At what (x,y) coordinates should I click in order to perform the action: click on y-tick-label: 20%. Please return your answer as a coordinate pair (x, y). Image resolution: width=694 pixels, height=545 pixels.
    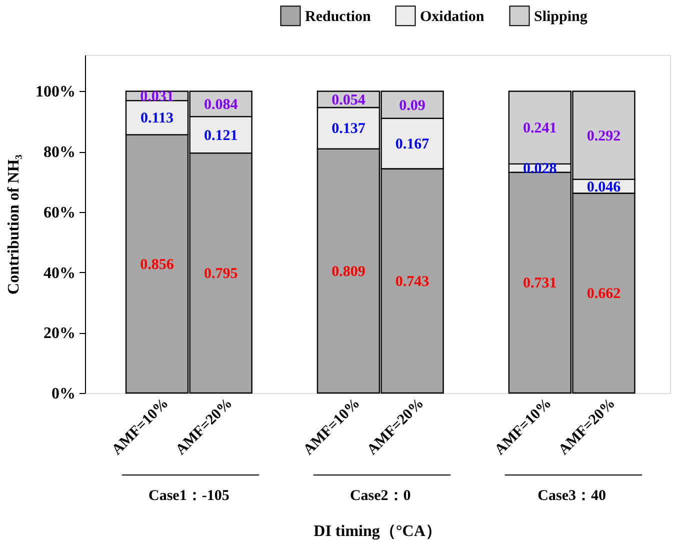
    Looking at the image, I should click on (60, 333).